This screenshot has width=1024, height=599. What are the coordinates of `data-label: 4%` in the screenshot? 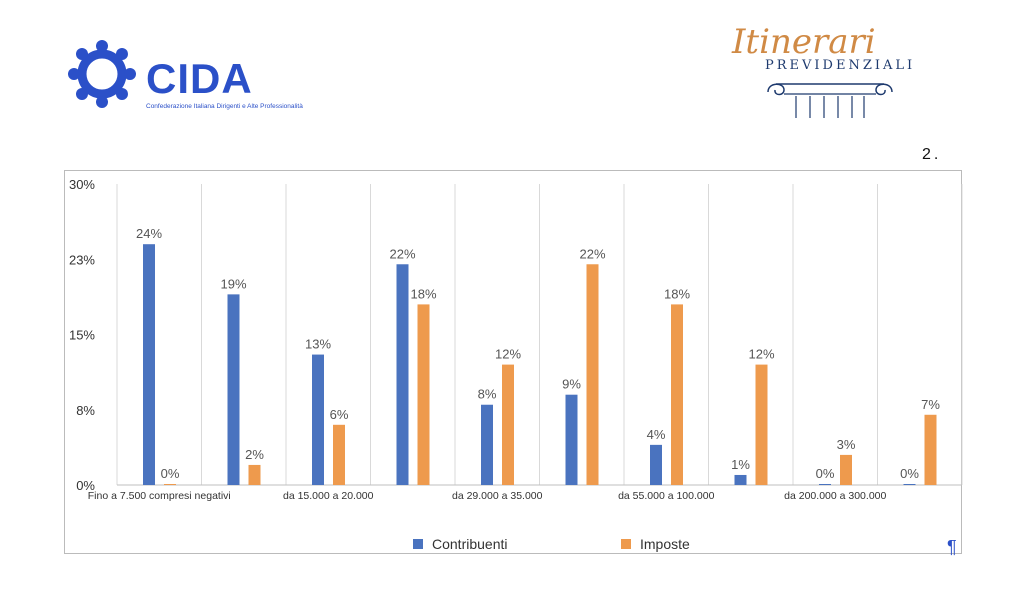 It's located at (656, 434).